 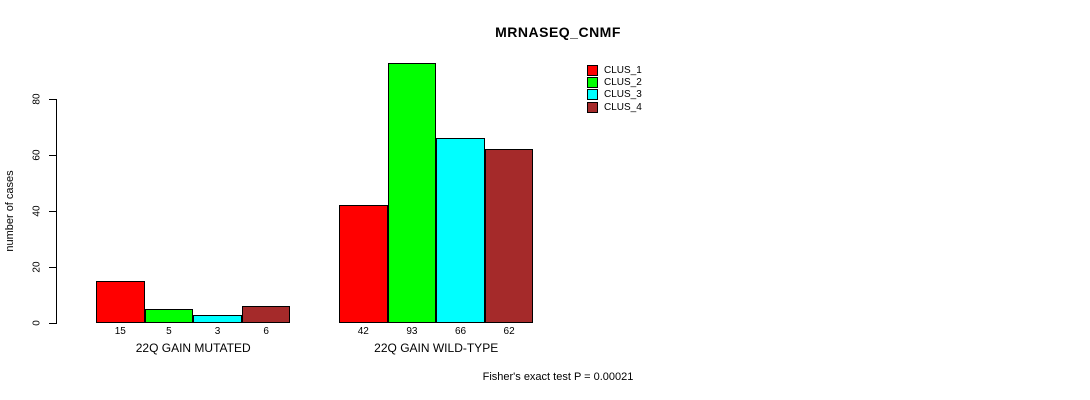 I want to click on category-label: 22Q GAIN WILD-TYPE, so click(x=436, y=348).